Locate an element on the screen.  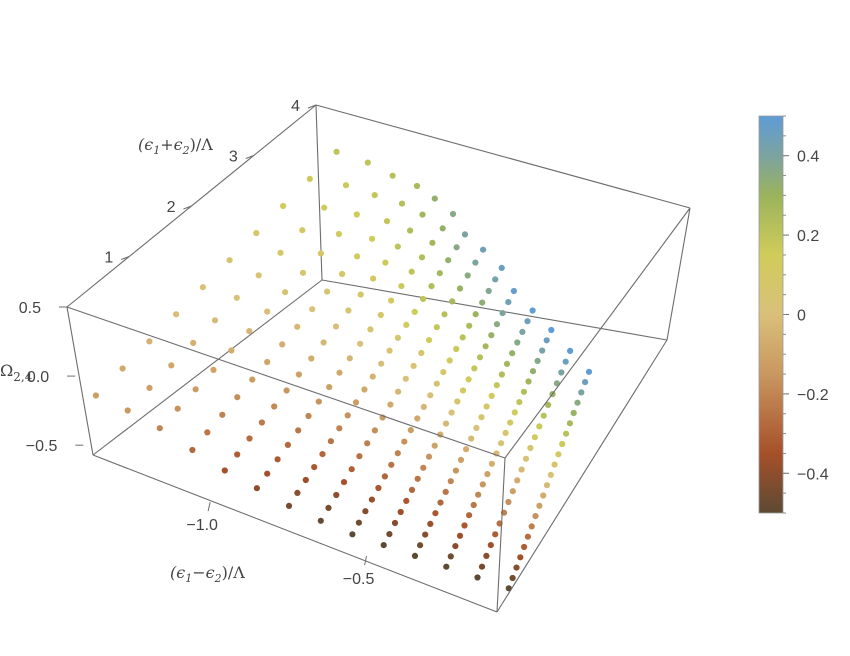
y-axis-tick-label: 1 is located at coordinates (108, 258).